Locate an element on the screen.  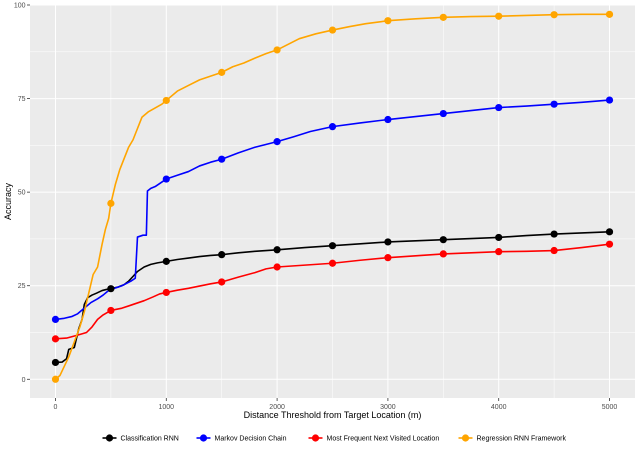
x-tick-label: 4000 is located at coordinates (499, 407).